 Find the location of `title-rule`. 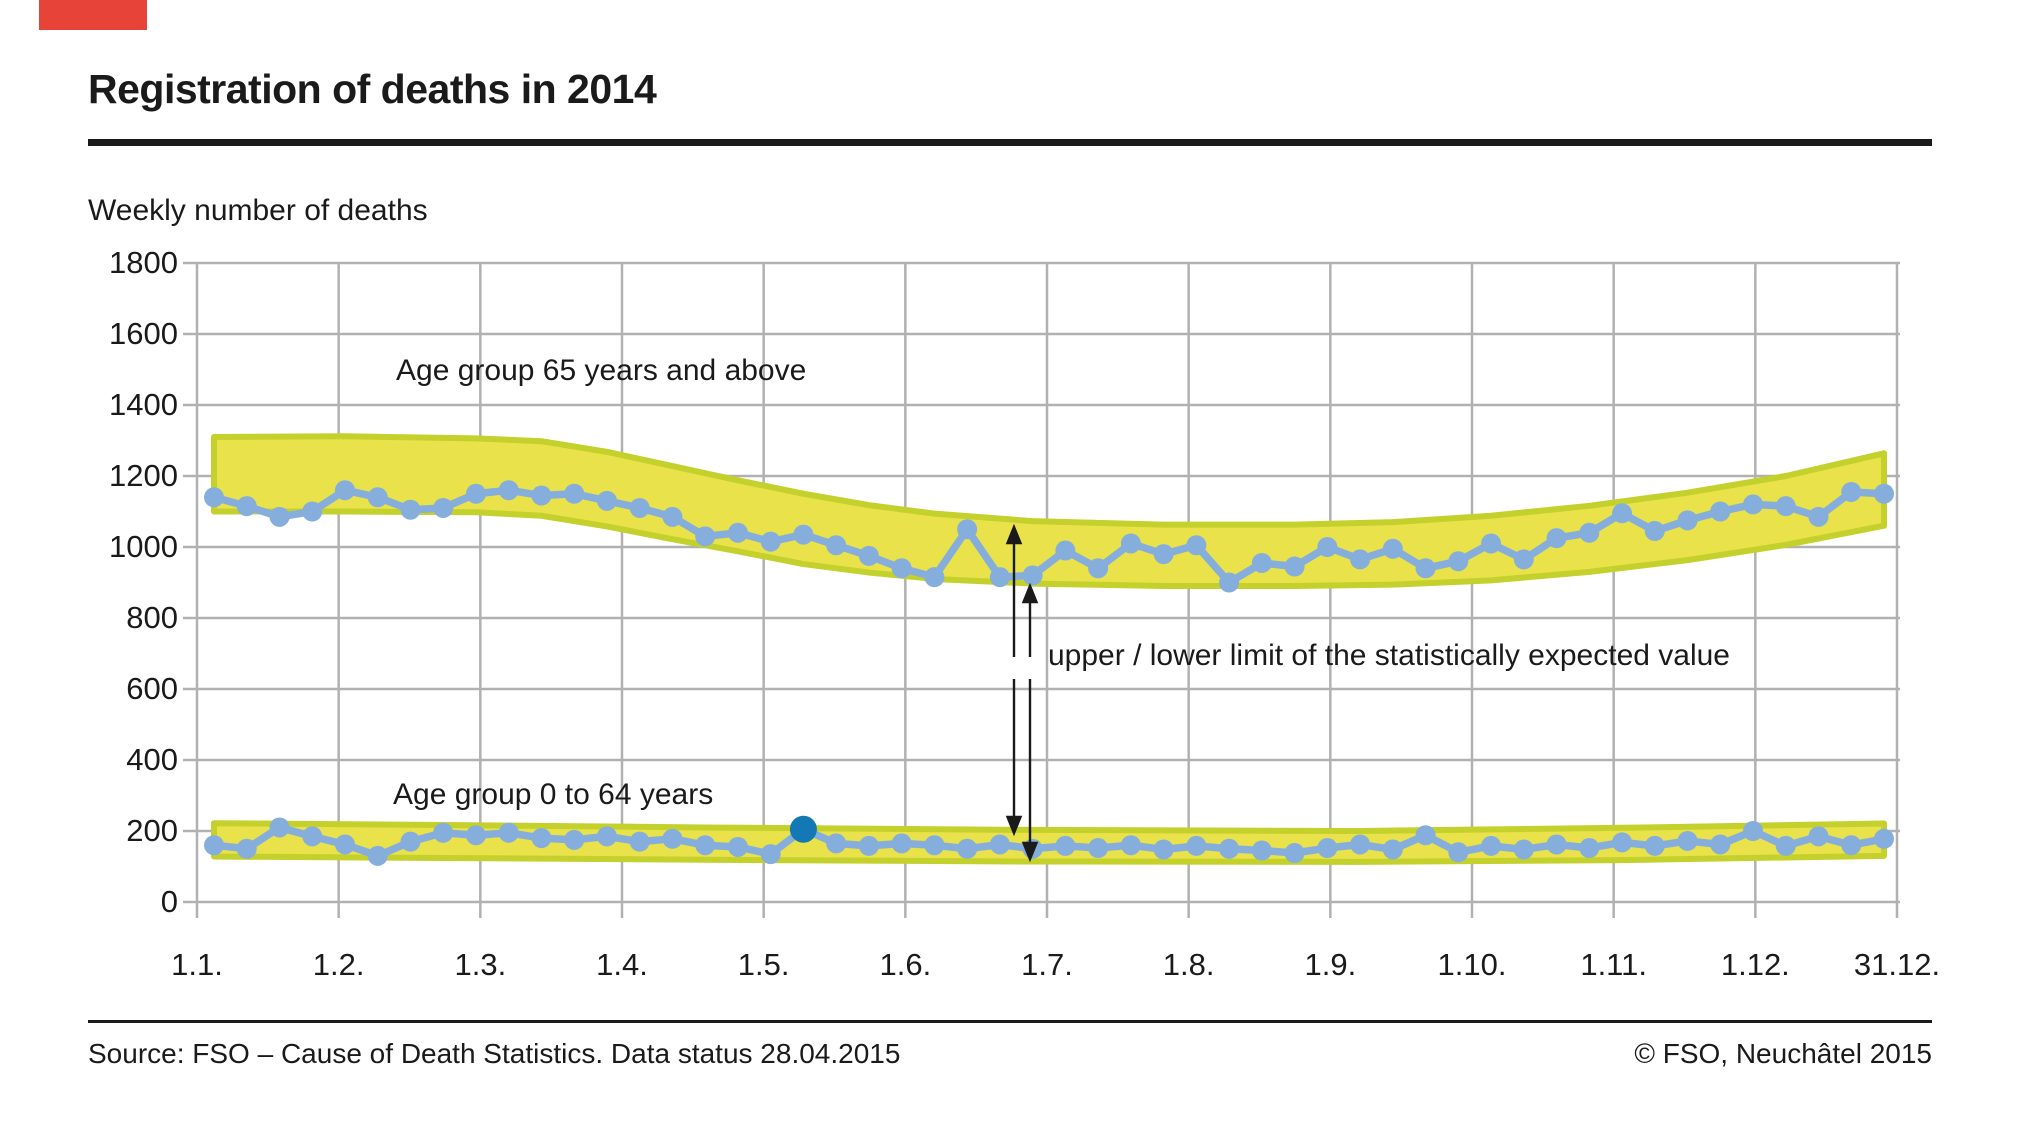

title-rule is located at coordinates (1010, 142).